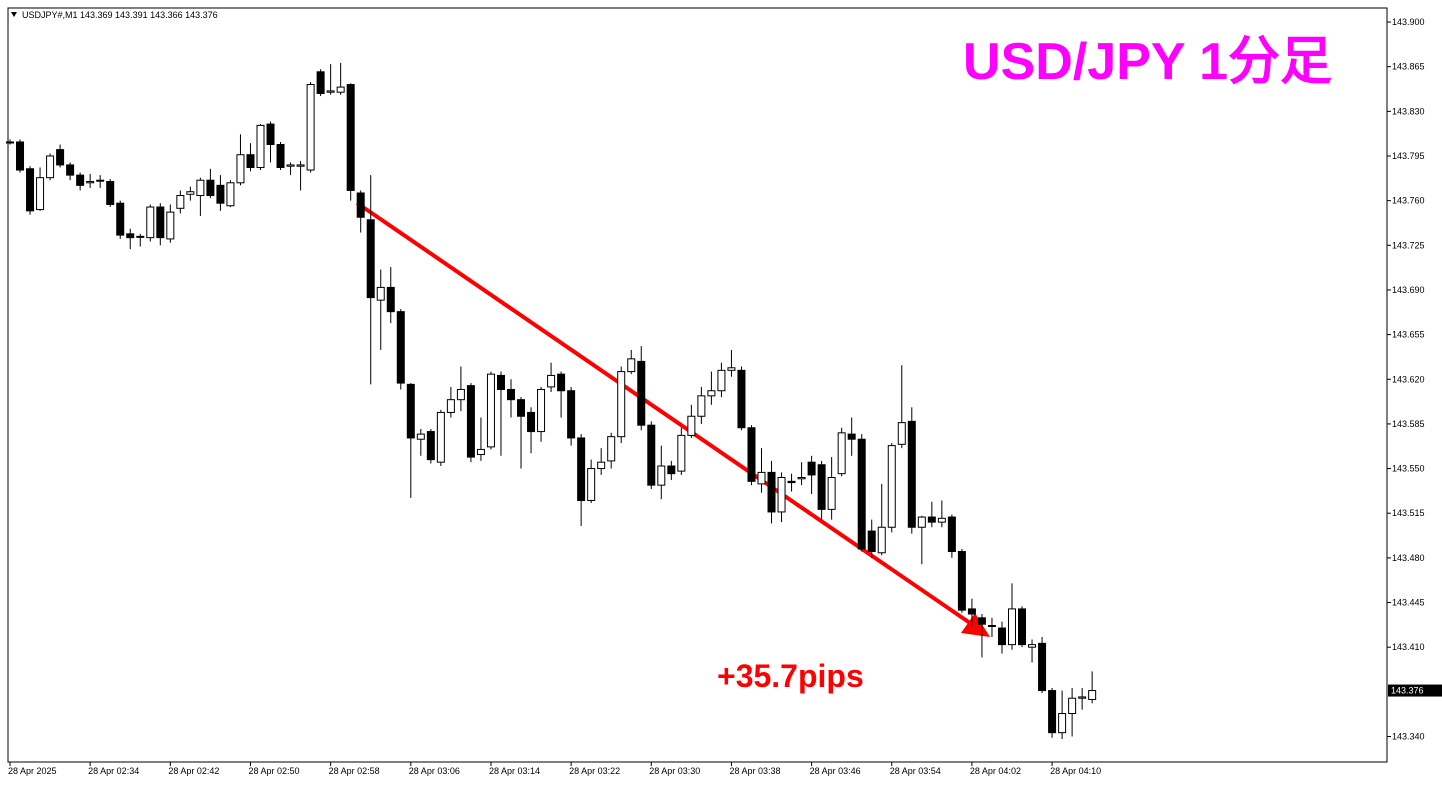 The height and width of the screenshot is (803, 1442). What do you see at coordinates (1408, 290) in the screenshot?
I see `y-tick-label: 143.690` at bounding box center [1408, 290].